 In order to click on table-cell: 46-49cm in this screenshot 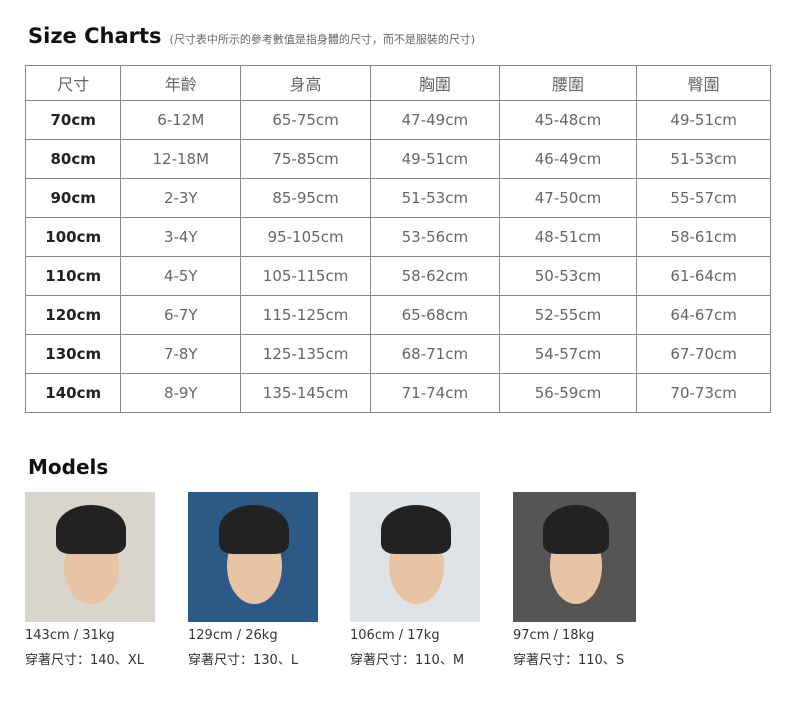, I will do `click(568, 159)`.